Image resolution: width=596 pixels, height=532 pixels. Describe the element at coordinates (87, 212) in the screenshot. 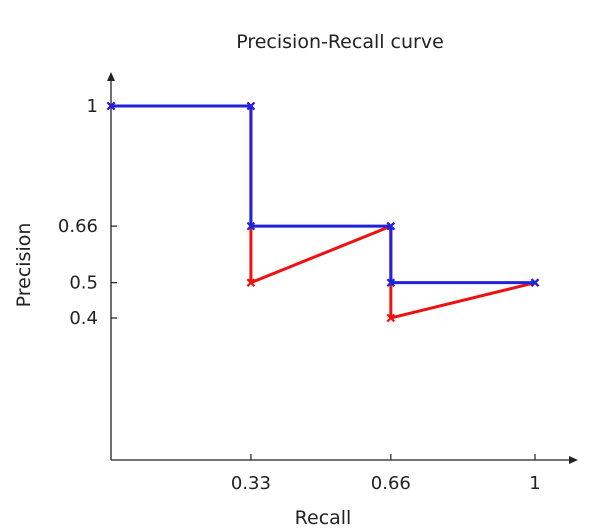

I see `y-ticks: 1 0.66 0.5 0.4` at that location.